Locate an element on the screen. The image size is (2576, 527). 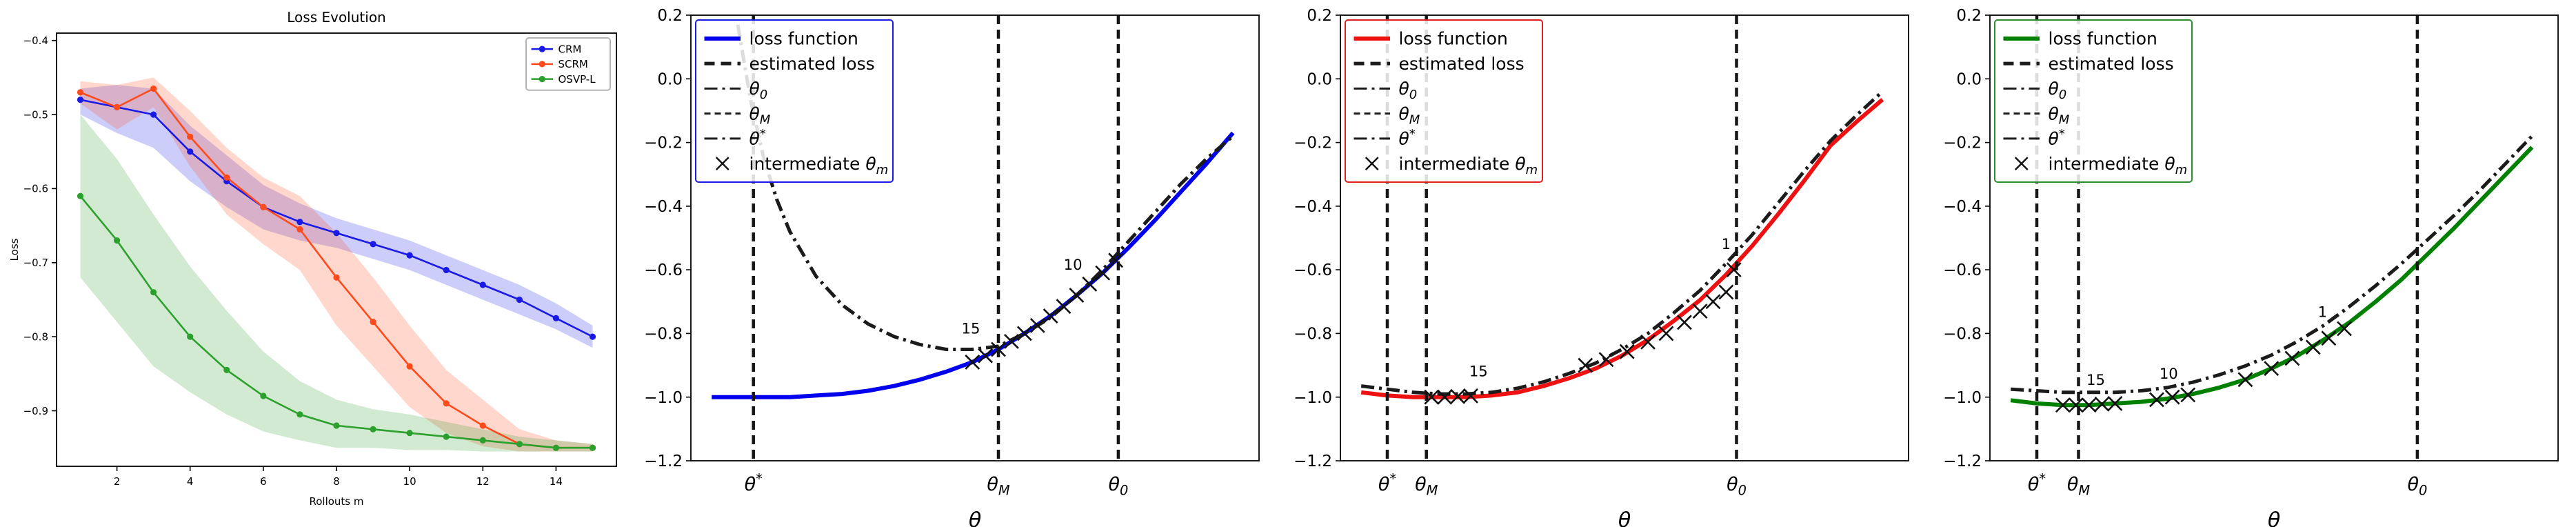
legend-marker-sample is located at coordinates (722, 163).